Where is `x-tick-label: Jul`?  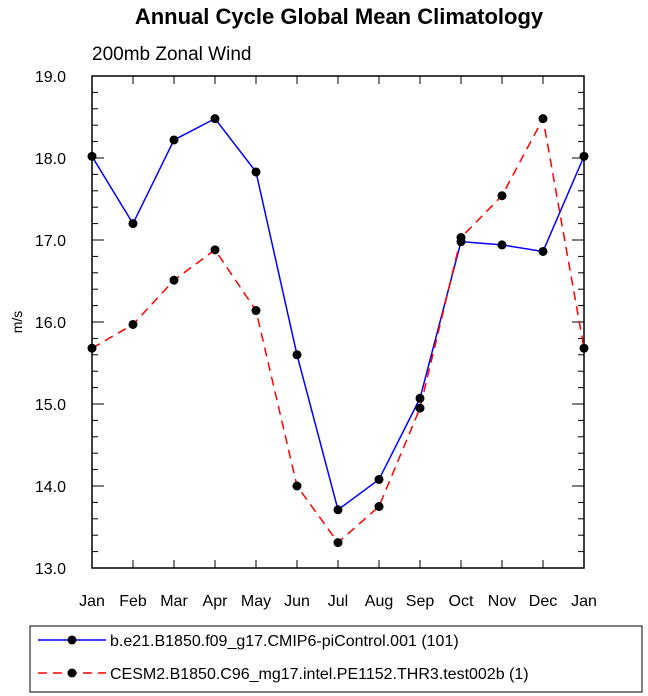
x-tick-label: Jul is located at coordinates (338, 601).